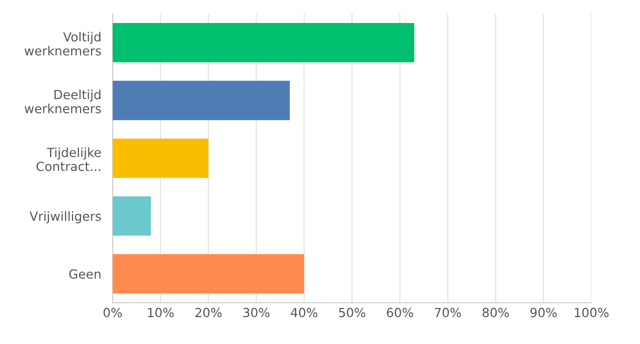  I want to click on x-tick-label: 100%, so click(591, 313).